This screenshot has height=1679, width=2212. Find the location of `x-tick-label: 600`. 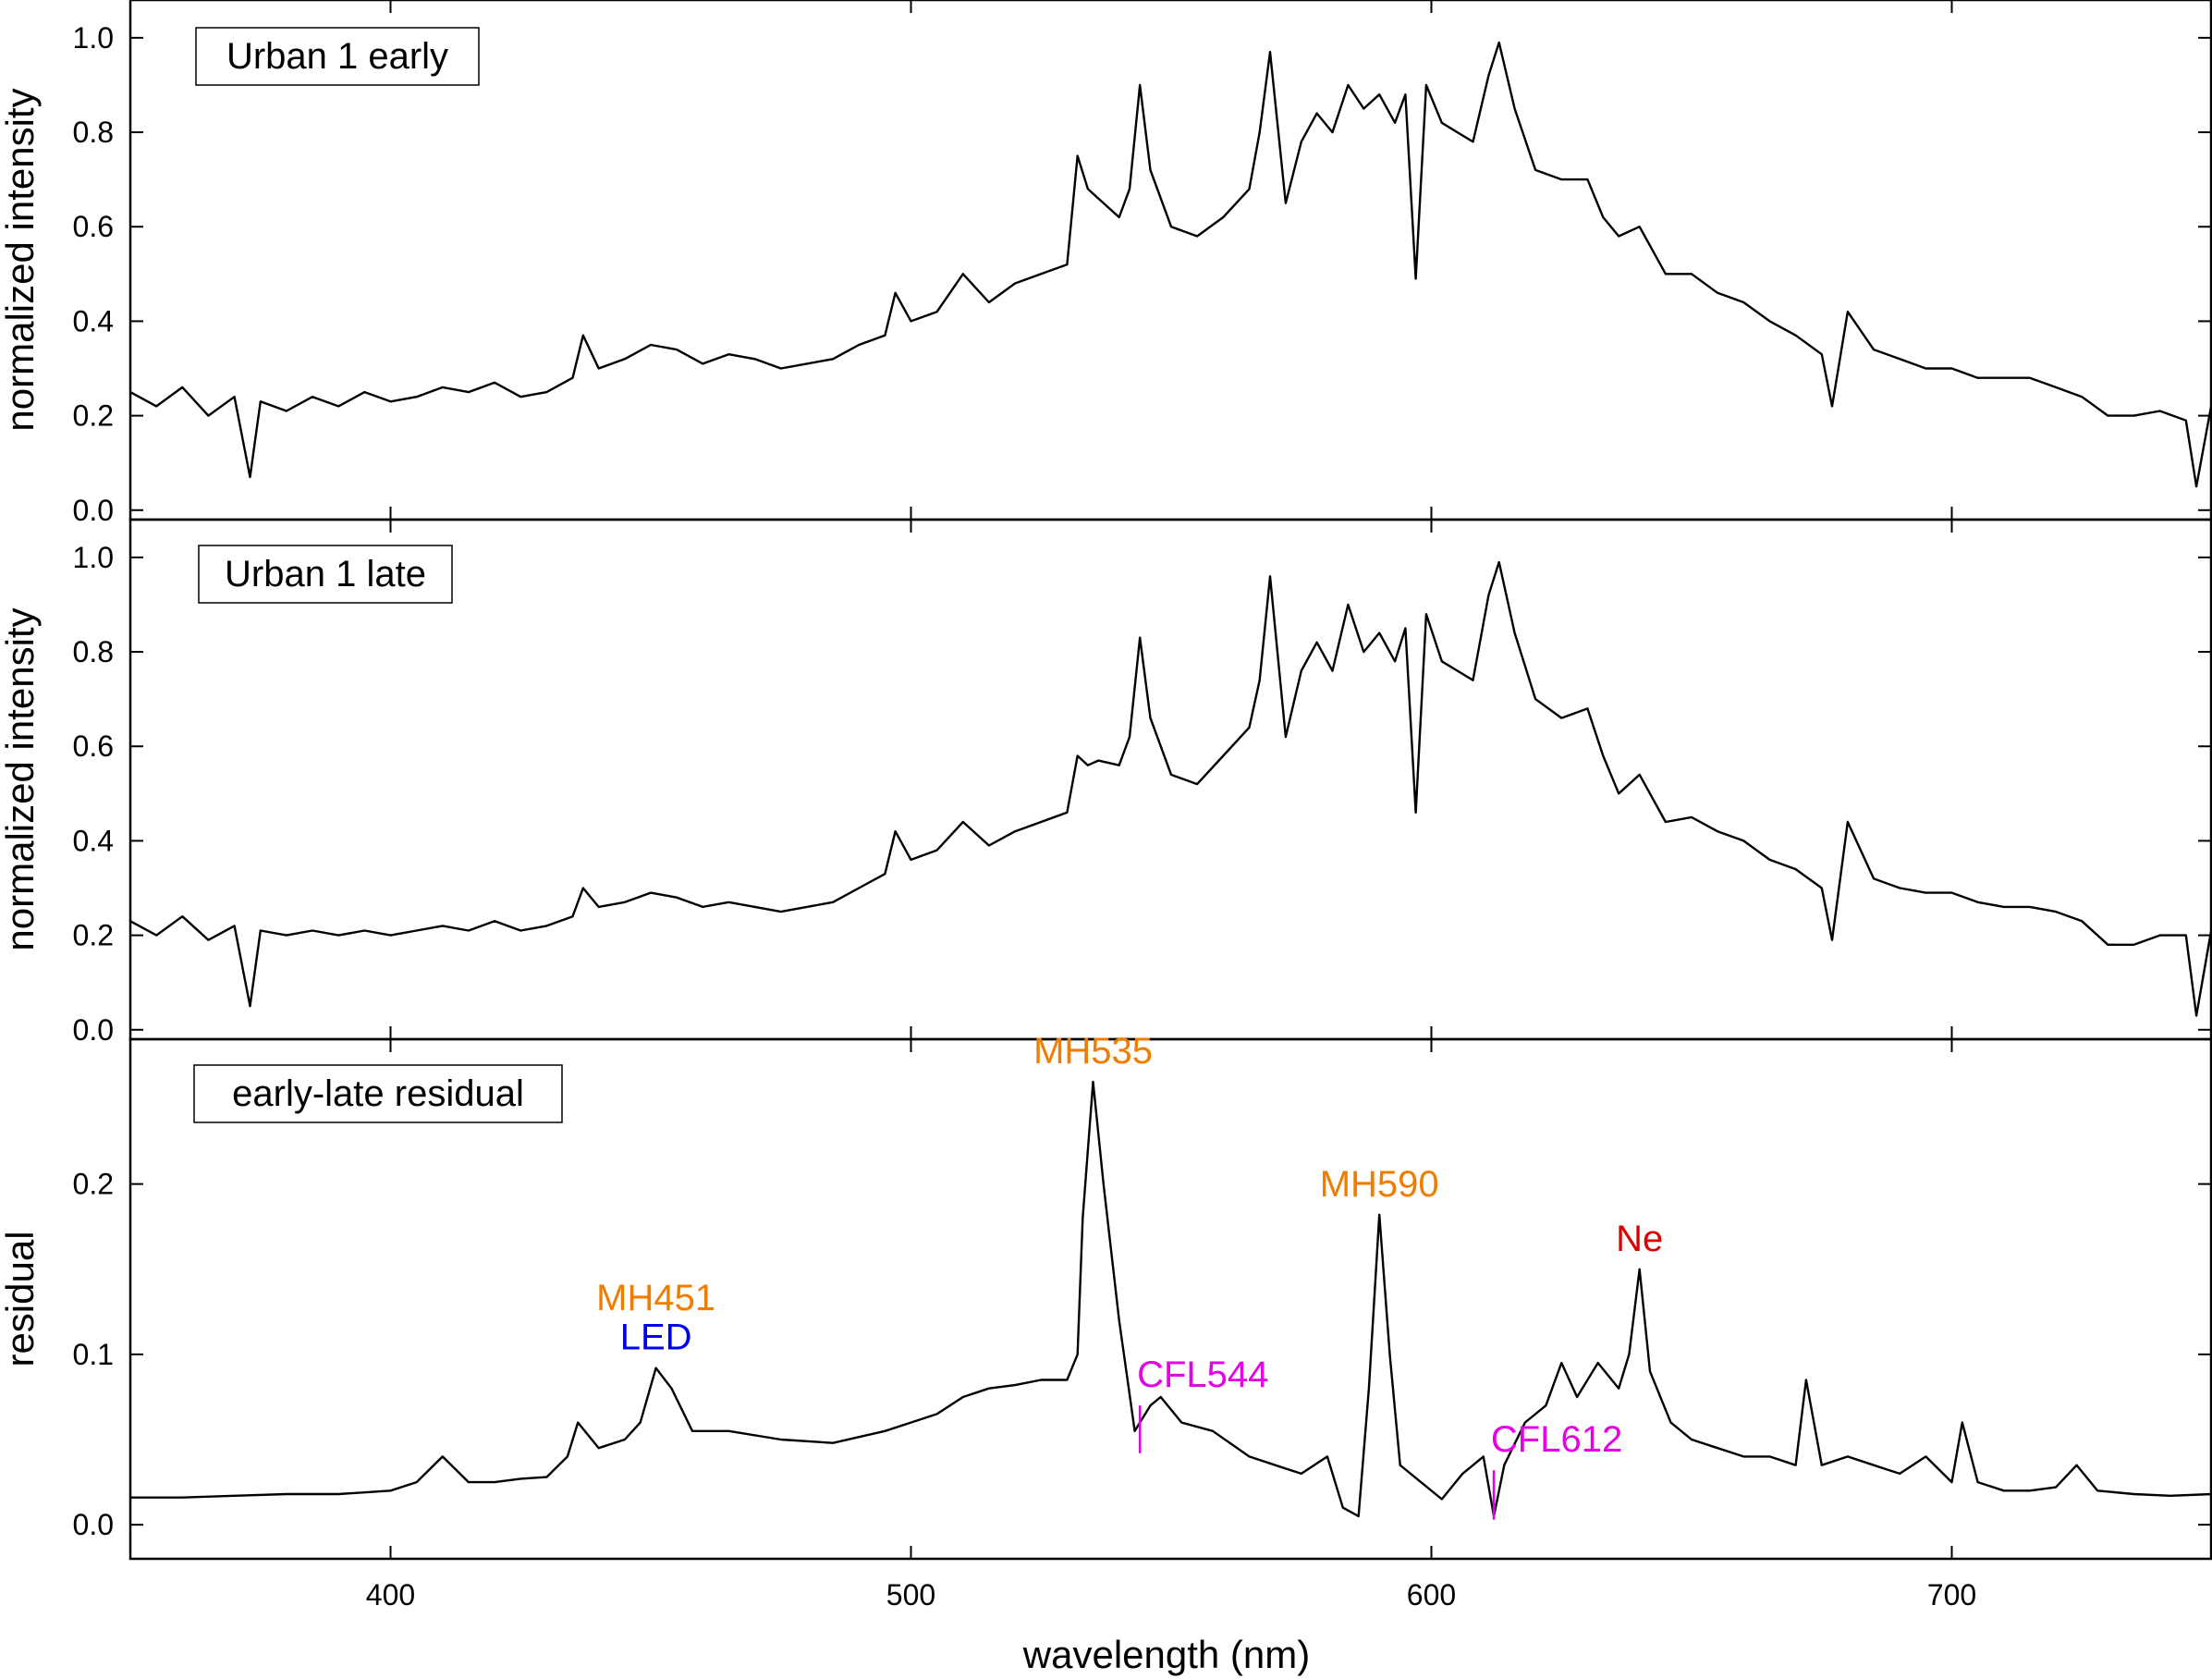

x-tick-label: 600 is located at coordinates (1431, 1595).